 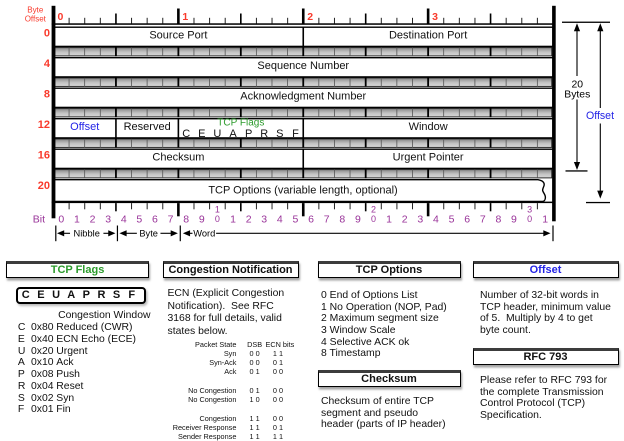 I want to click on svg-text: TCP Flags, so click(x=240, y=122).